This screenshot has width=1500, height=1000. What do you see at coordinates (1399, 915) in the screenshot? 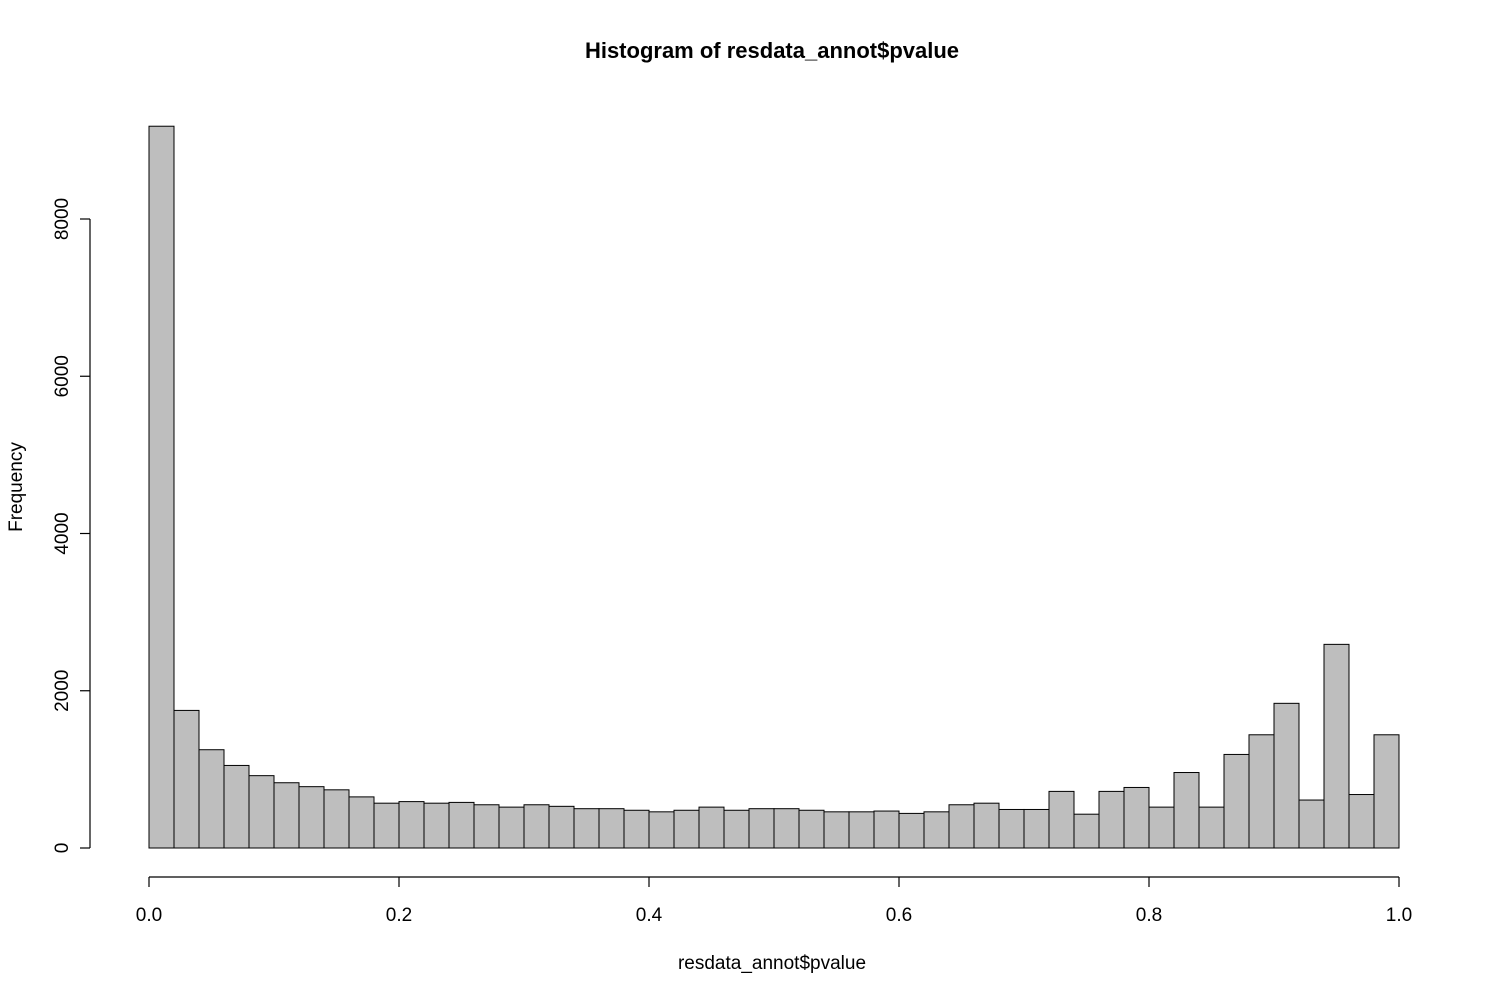
I see `x-tick-label: 1.0` at bounding box center [1399, 915].